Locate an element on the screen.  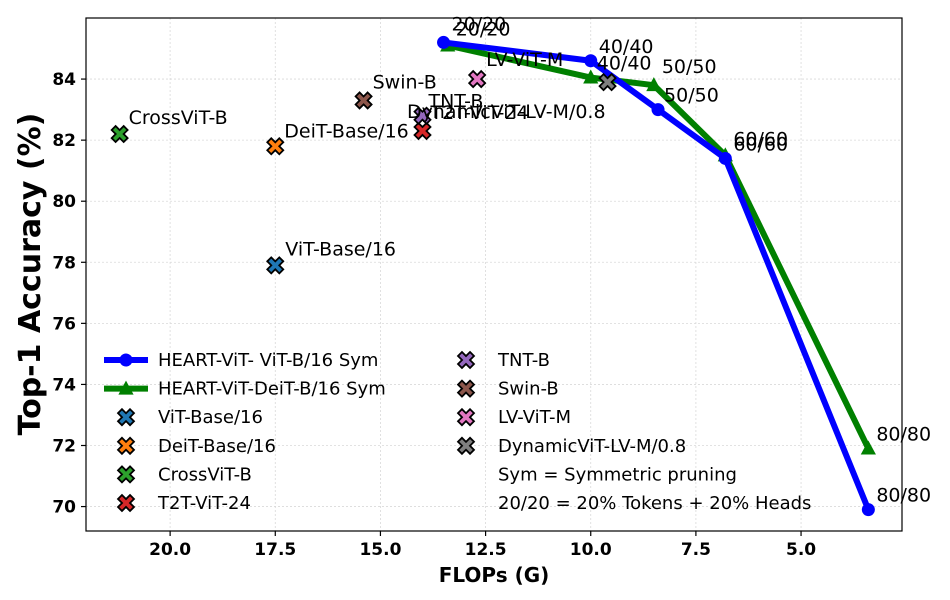
legend-label: DynamicViT-LV-M/0.8 is located at coordinates (592, 446).